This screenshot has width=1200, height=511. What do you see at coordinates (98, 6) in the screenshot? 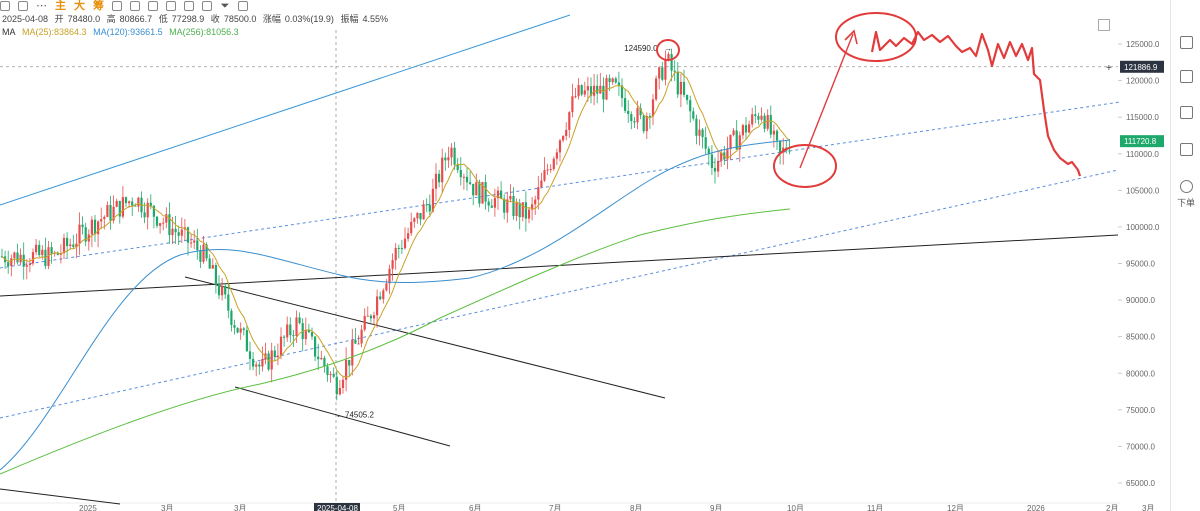
I see `toolbar-chips: 筹` at bounding box center [98, 6].